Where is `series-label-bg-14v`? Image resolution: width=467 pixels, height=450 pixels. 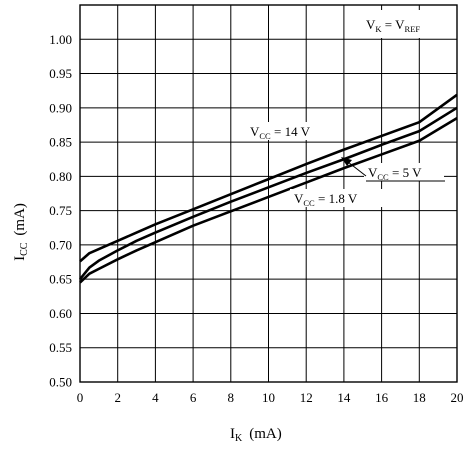 series-label-bg-14v is located at coordinates (294, 131).